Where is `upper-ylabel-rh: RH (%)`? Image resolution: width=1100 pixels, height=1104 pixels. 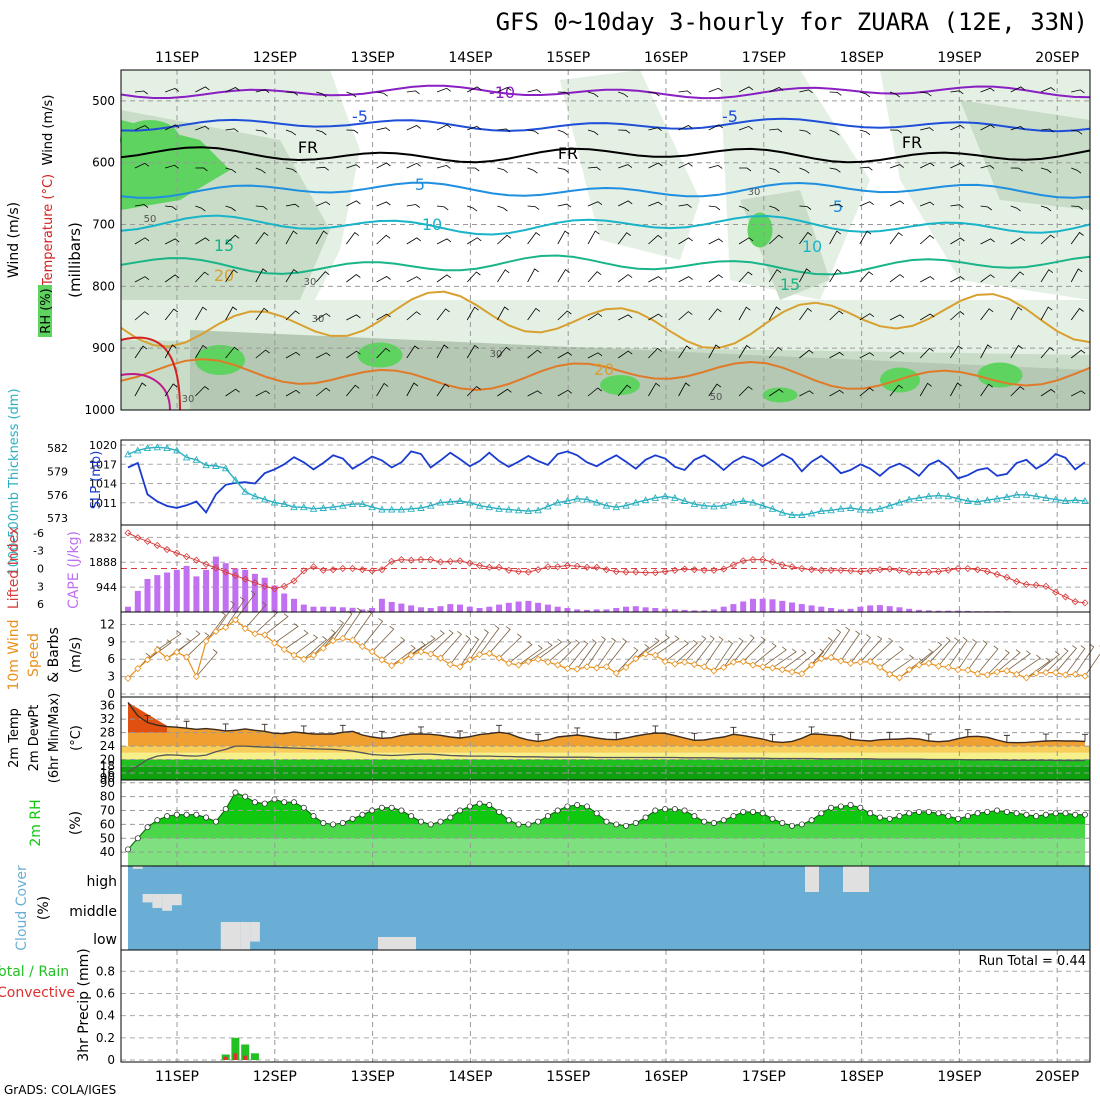 upper-ylabel-rh: RH (%) is located at coordinates (46, 310).